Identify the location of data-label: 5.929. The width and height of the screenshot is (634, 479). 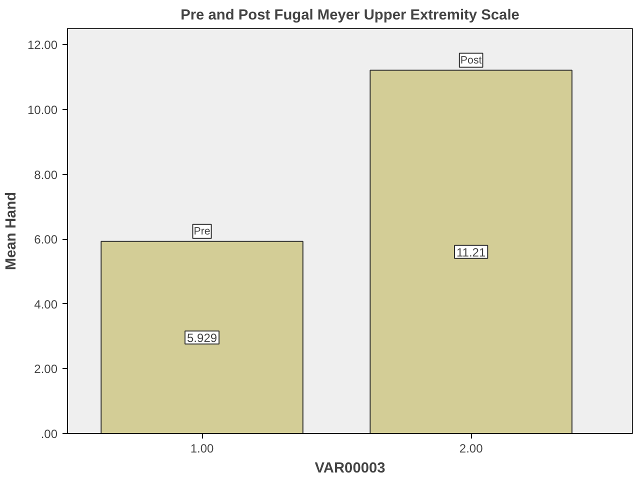
(202, 337).